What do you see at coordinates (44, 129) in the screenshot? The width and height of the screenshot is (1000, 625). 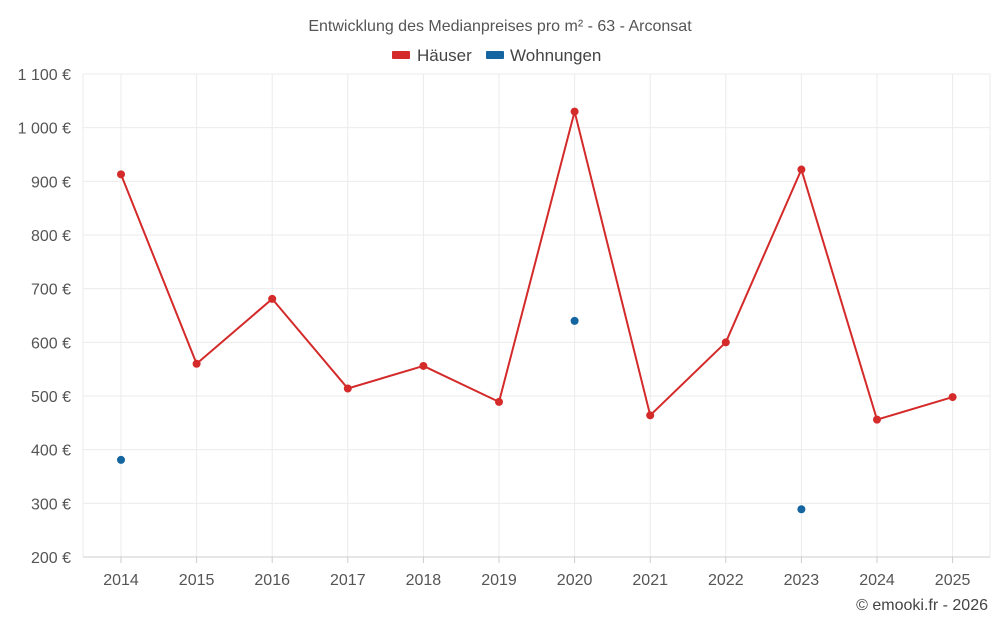 I see `y-tick-label: 1 000 €` at bounding box center [44, 129].